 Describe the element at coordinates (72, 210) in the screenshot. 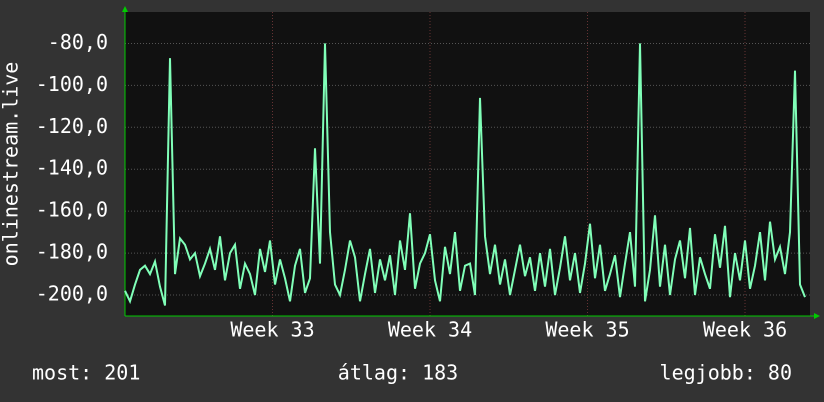

I see `y-tick-label: -160,0` at that location.